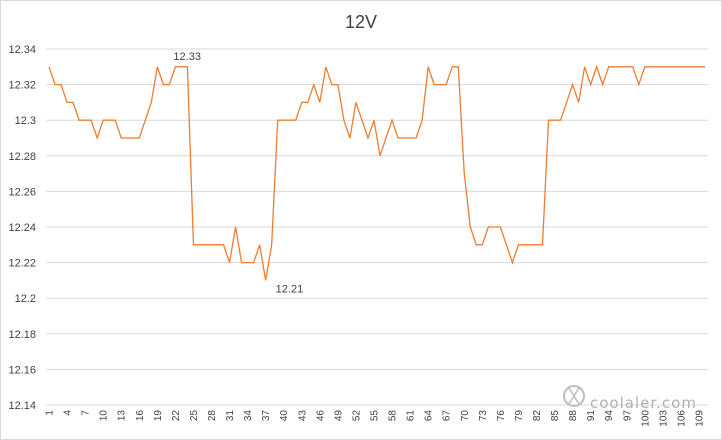  Describe the element at coordinates (158, 416) in the screenshot. I see `x-tick-label: 19` at that location.